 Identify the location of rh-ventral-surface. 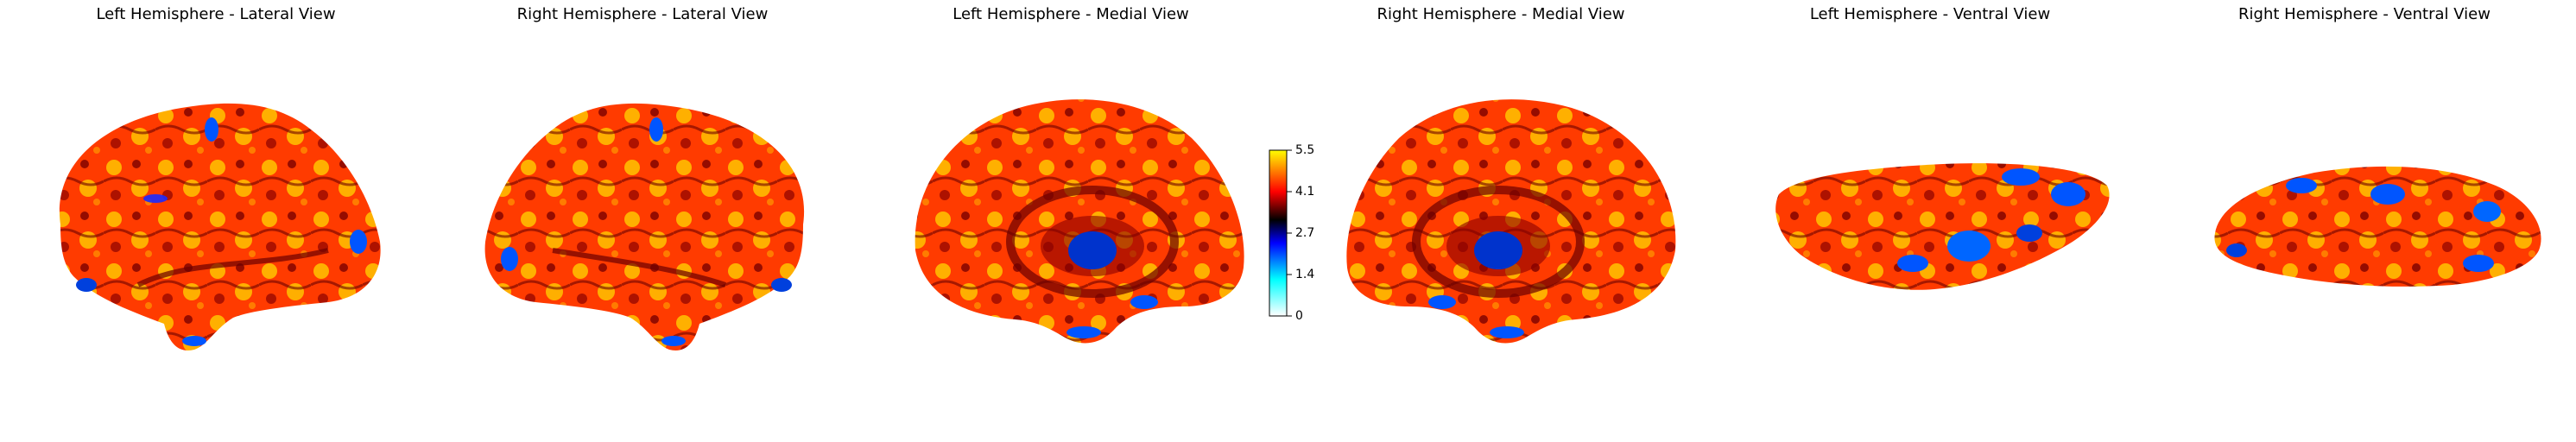
(2377, 227).